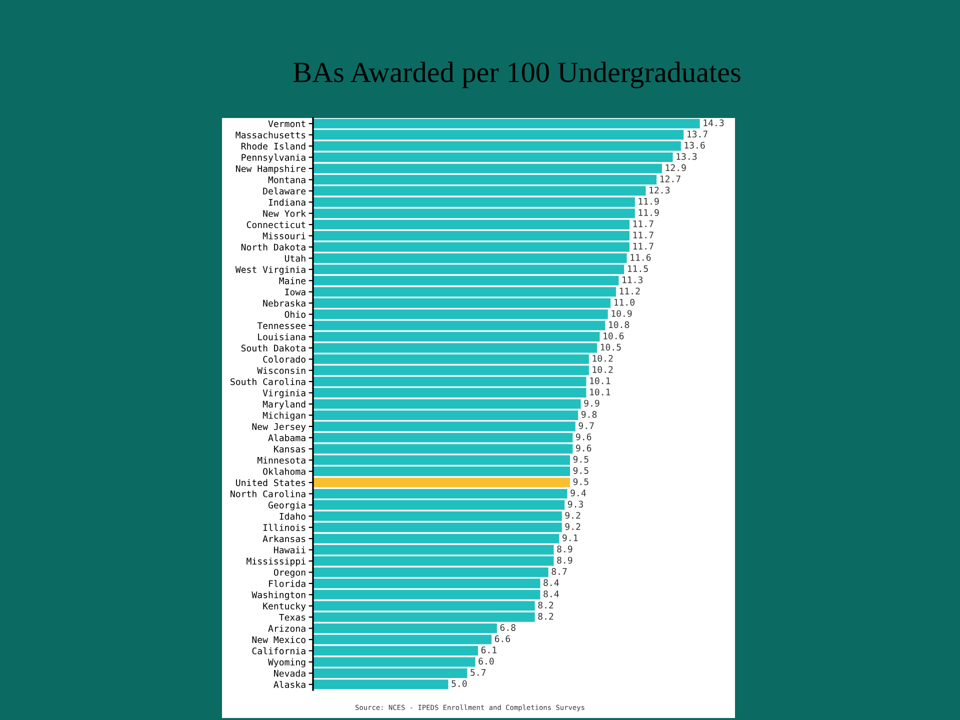  I want to click on y-tick-label: Oklahoma, so click(284, 471).